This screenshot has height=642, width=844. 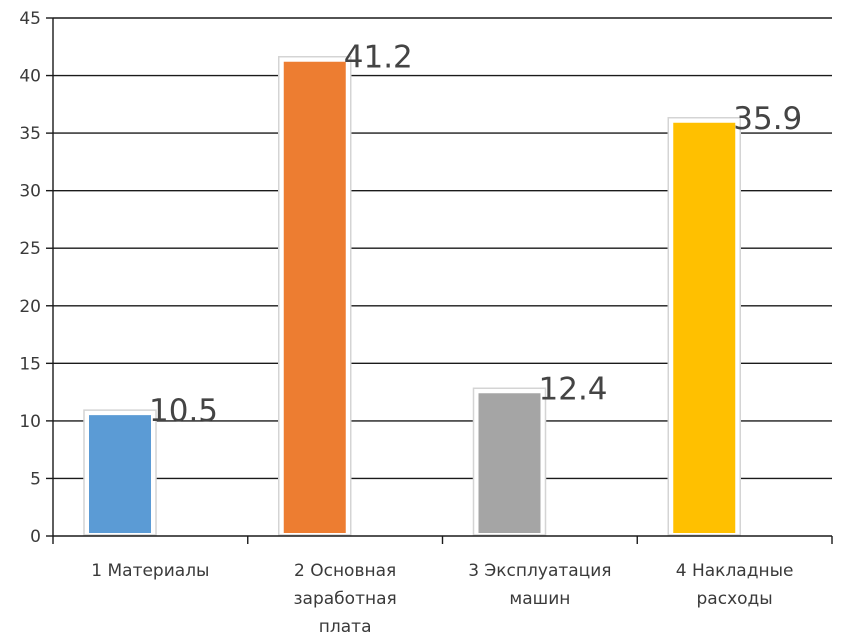 I want to click on y-tick-label: 45, so click(x=30, y=19).